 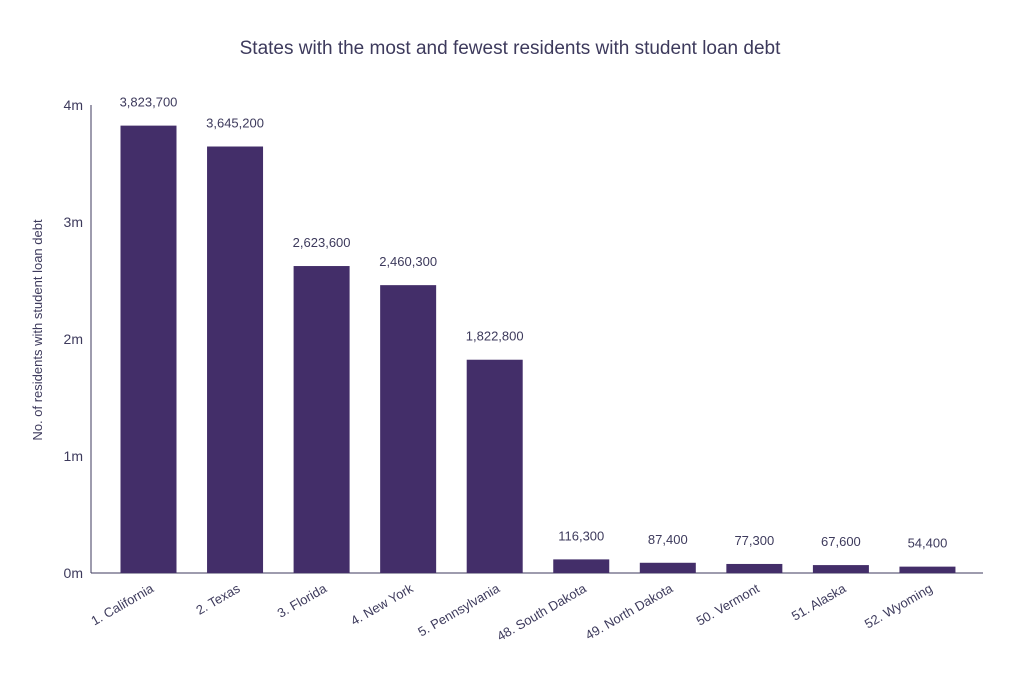 What do you see at coordinates (754, 540) in the screenshot?
I see `data-label: 77,300` at bounding box center [754, 540].